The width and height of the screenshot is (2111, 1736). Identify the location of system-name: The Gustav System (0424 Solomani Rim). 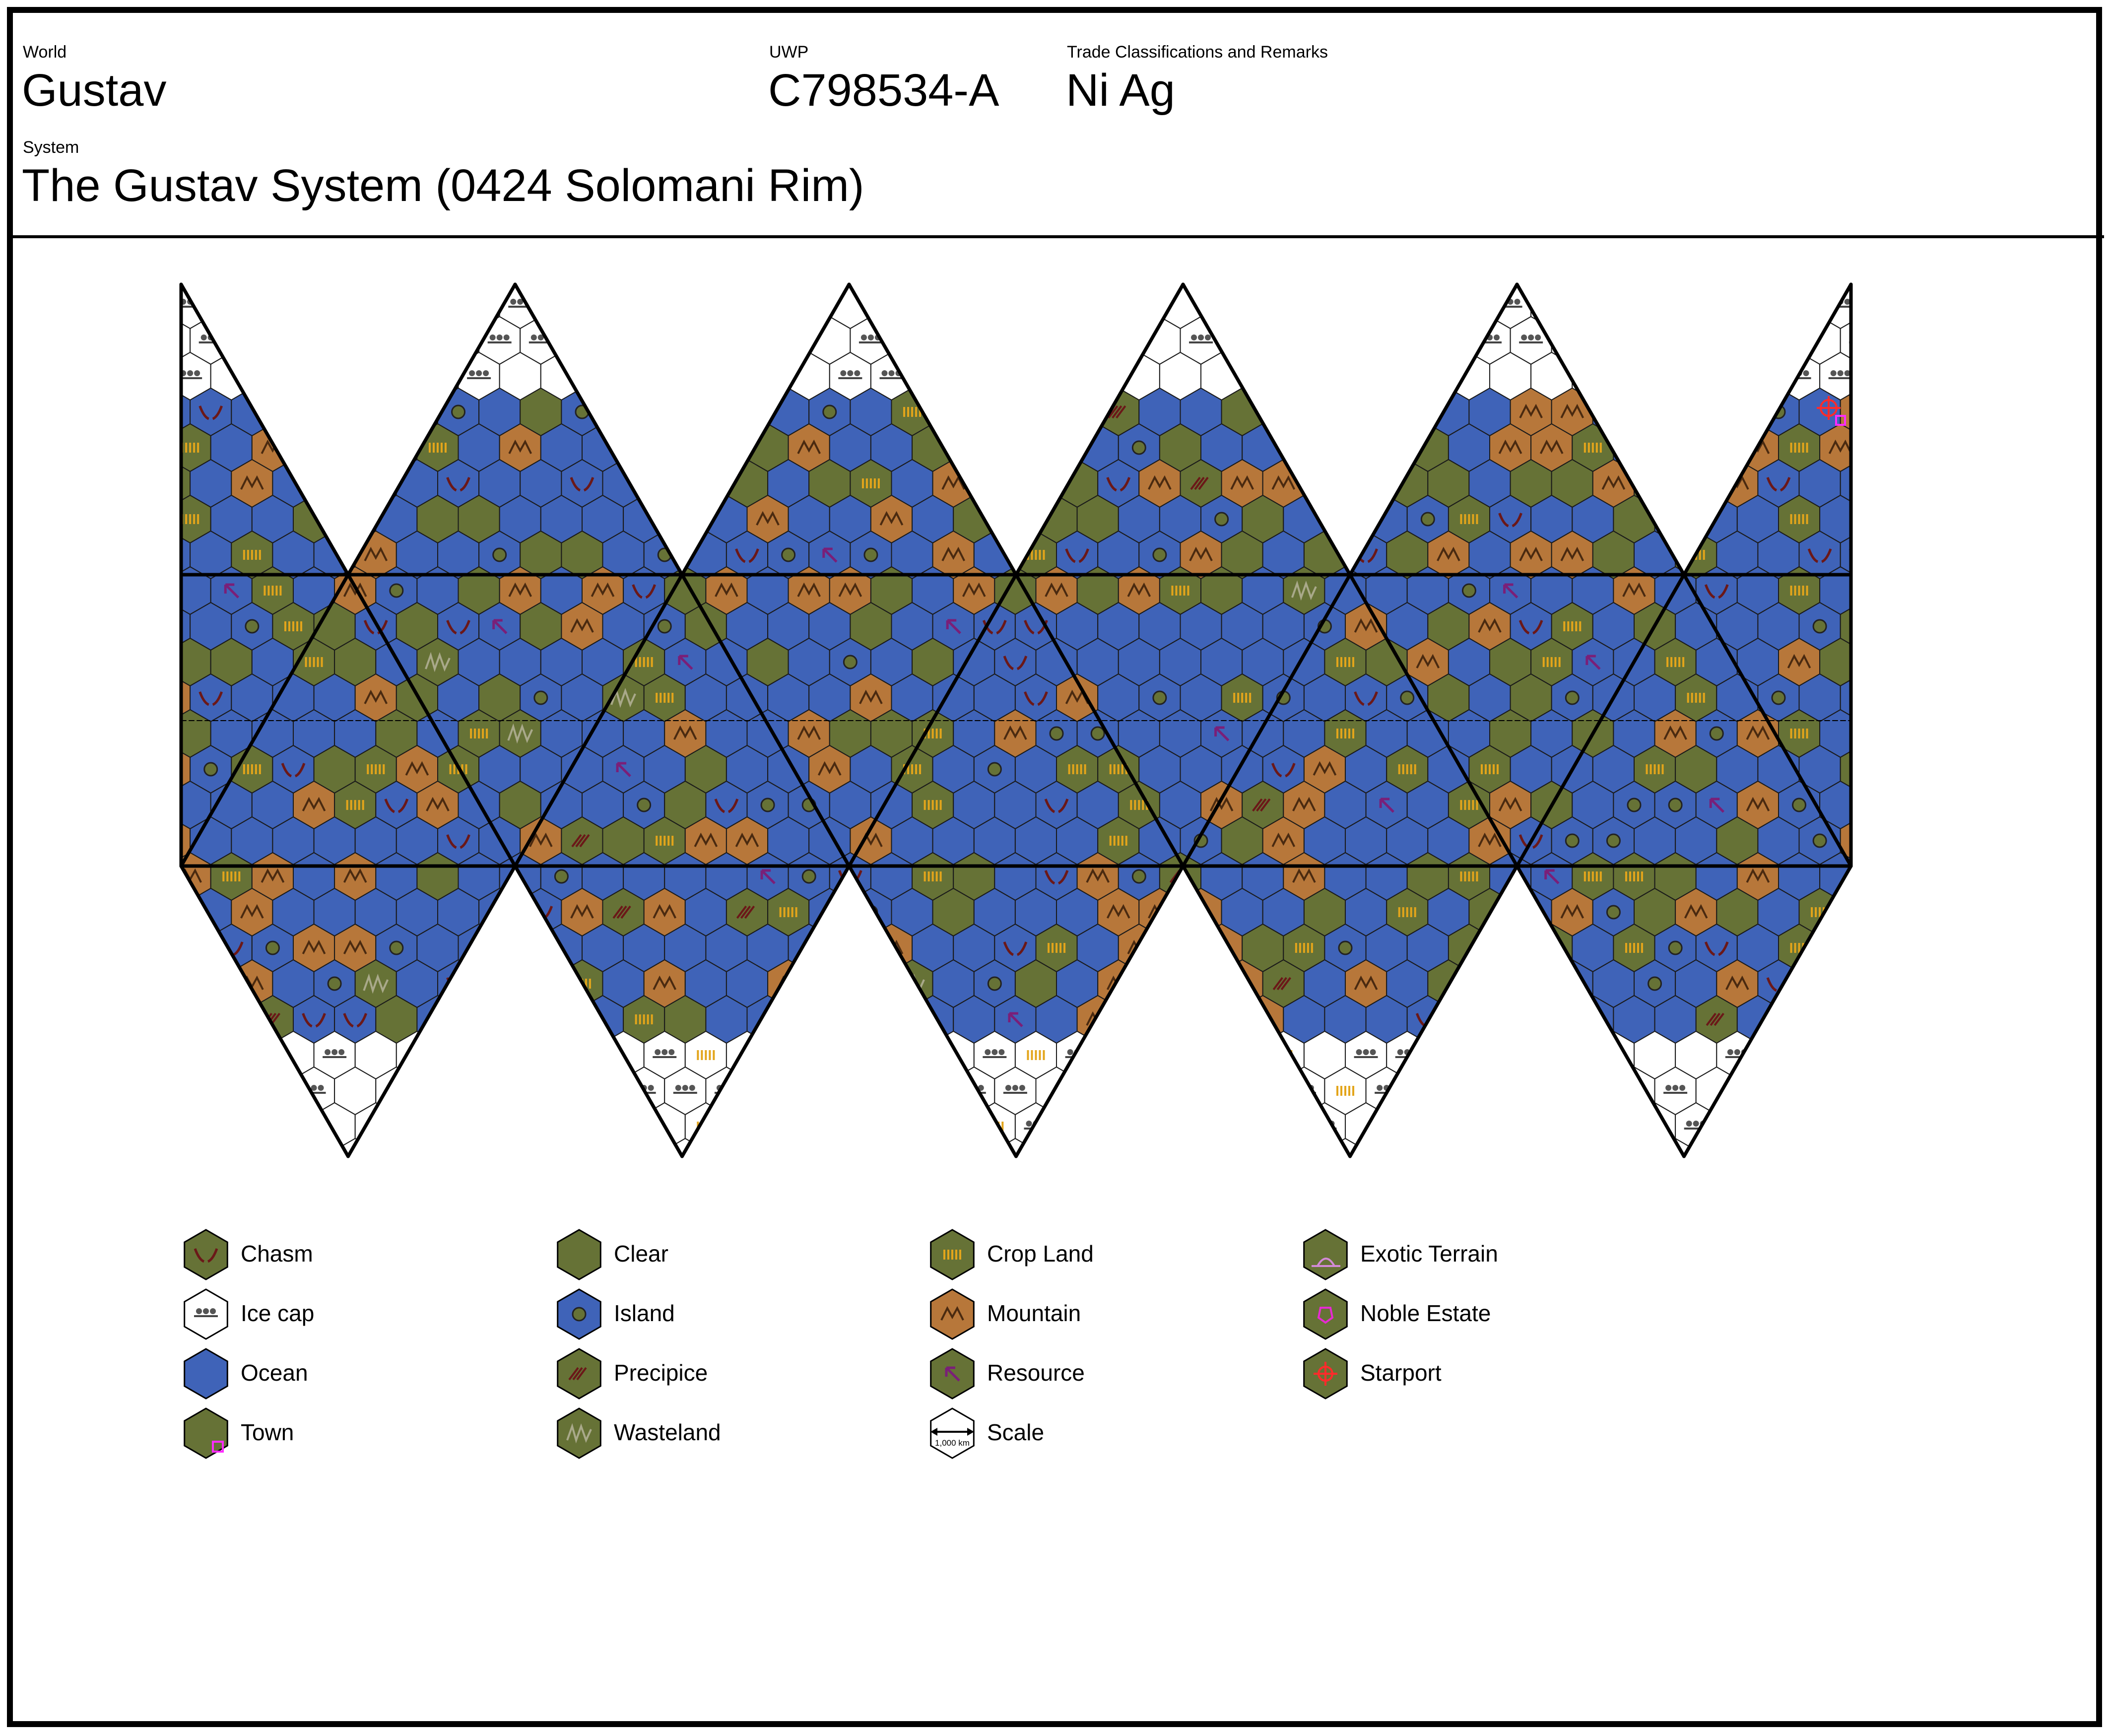
(443, 185).